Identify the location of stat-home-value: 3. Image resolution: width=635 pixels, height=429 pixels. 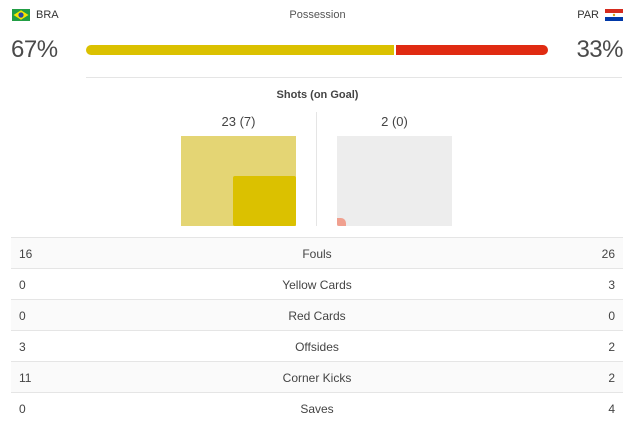
(22, 347).